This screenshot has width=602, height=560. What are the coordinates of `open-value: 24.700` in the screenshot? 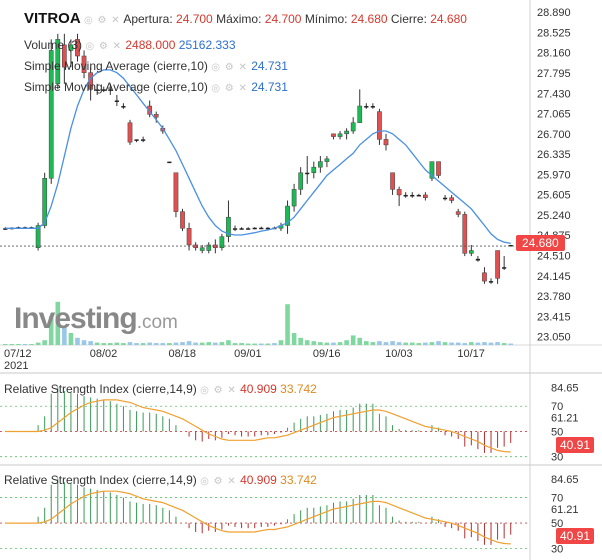 It's located at (194, 19).